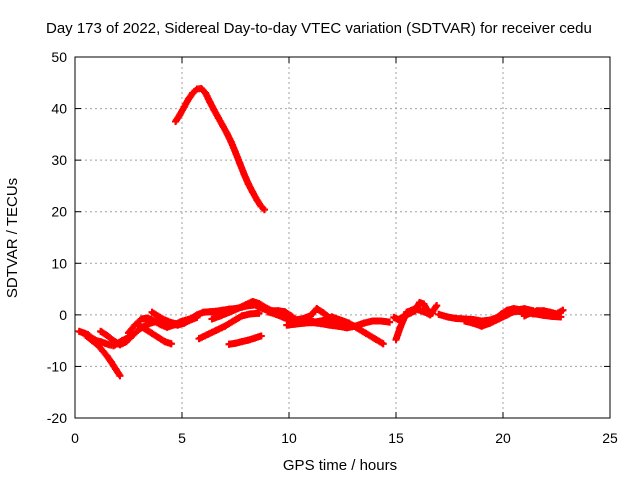  I want to click on series-arc-e, so click(155, 334).